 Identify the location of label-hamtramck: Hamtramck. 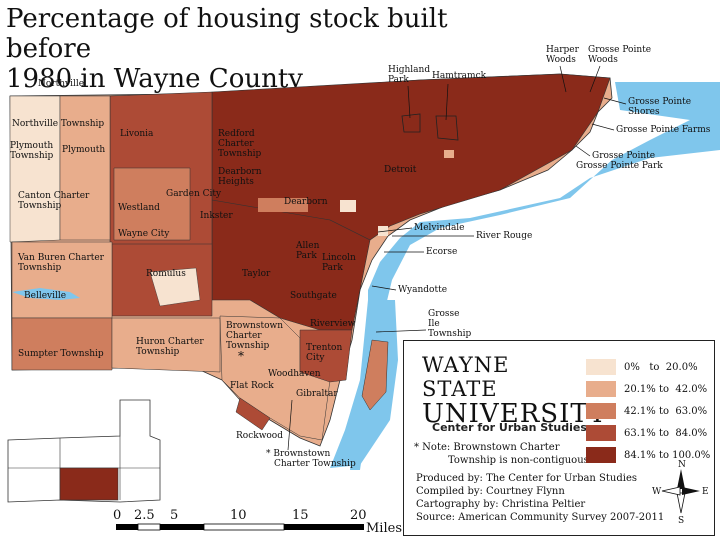
(459, 76).